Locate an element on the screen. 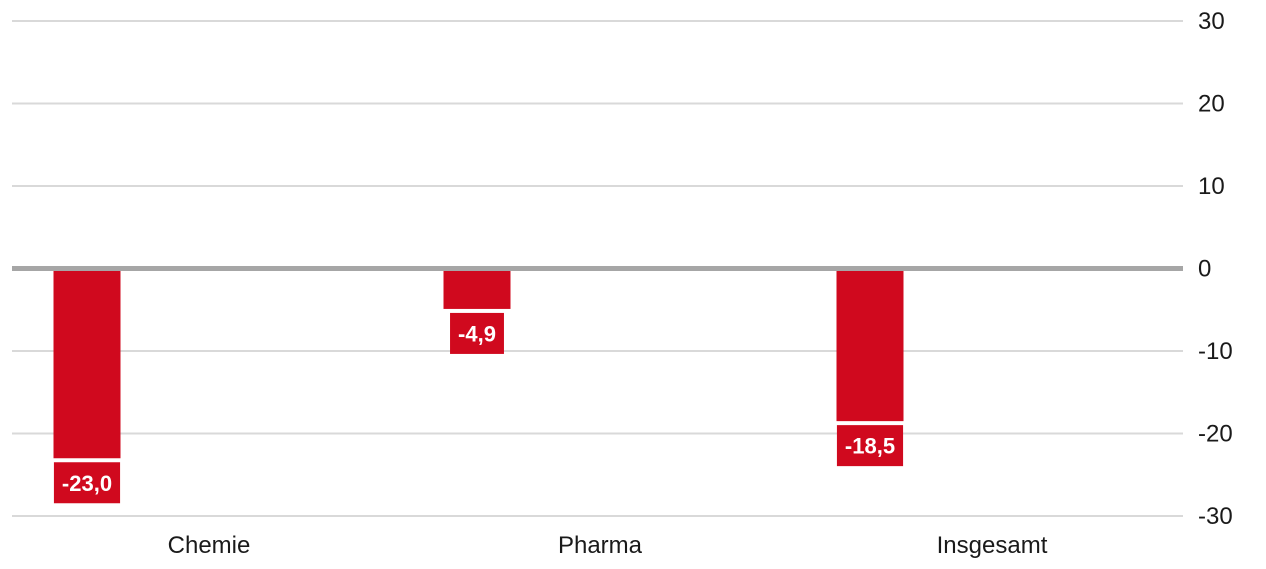  data-label-chemie: -23,0 is located at coordinates (87, 483).